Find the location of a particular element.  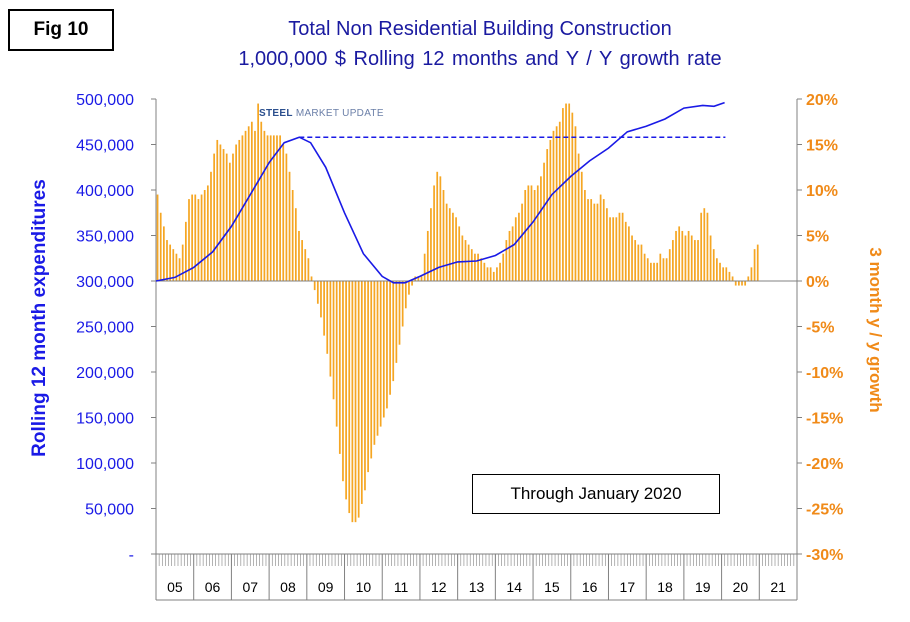

left-tick-label: 150,000 is located at coordinates (105, 419).